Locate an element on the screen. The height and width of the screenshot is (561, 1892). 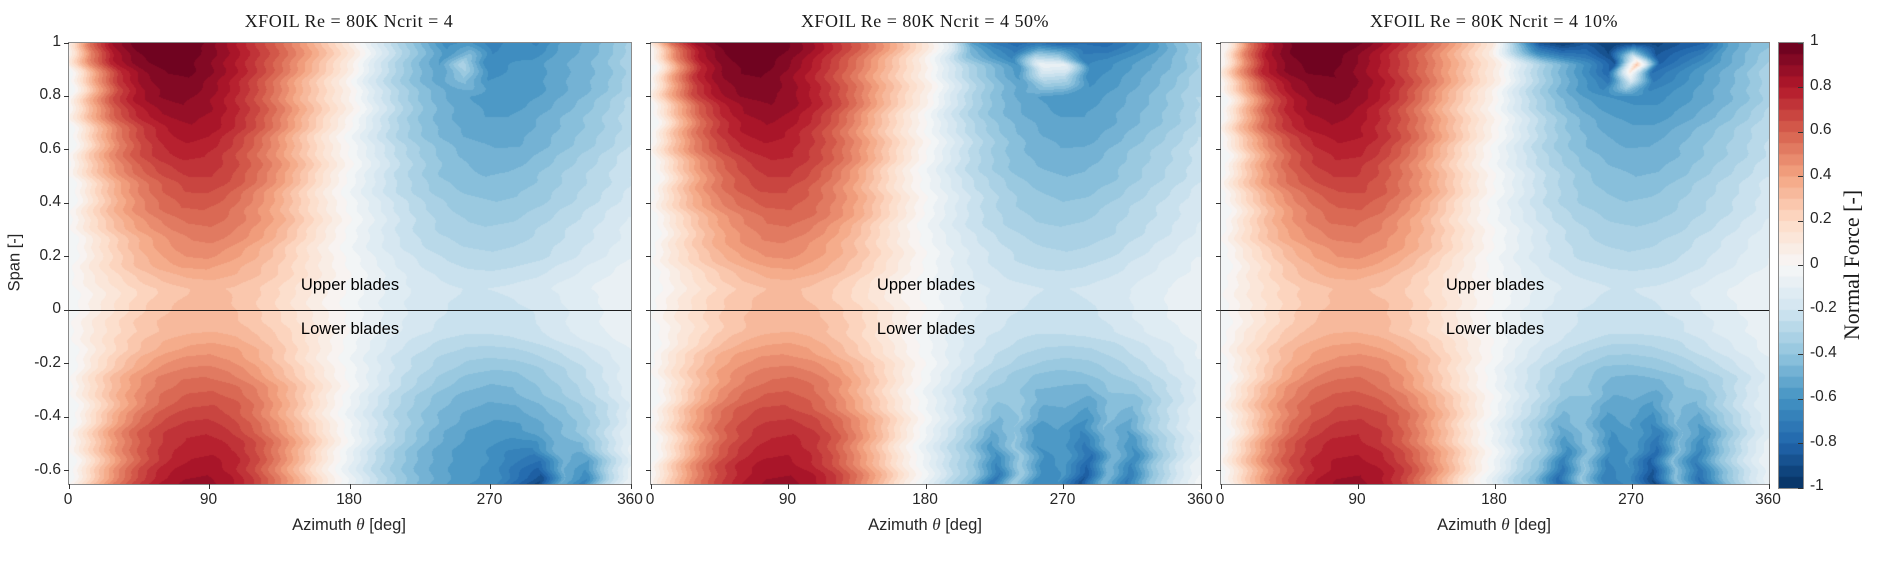
colorbar-tick-label: -0.2 is located at coordinates (1823, 307).